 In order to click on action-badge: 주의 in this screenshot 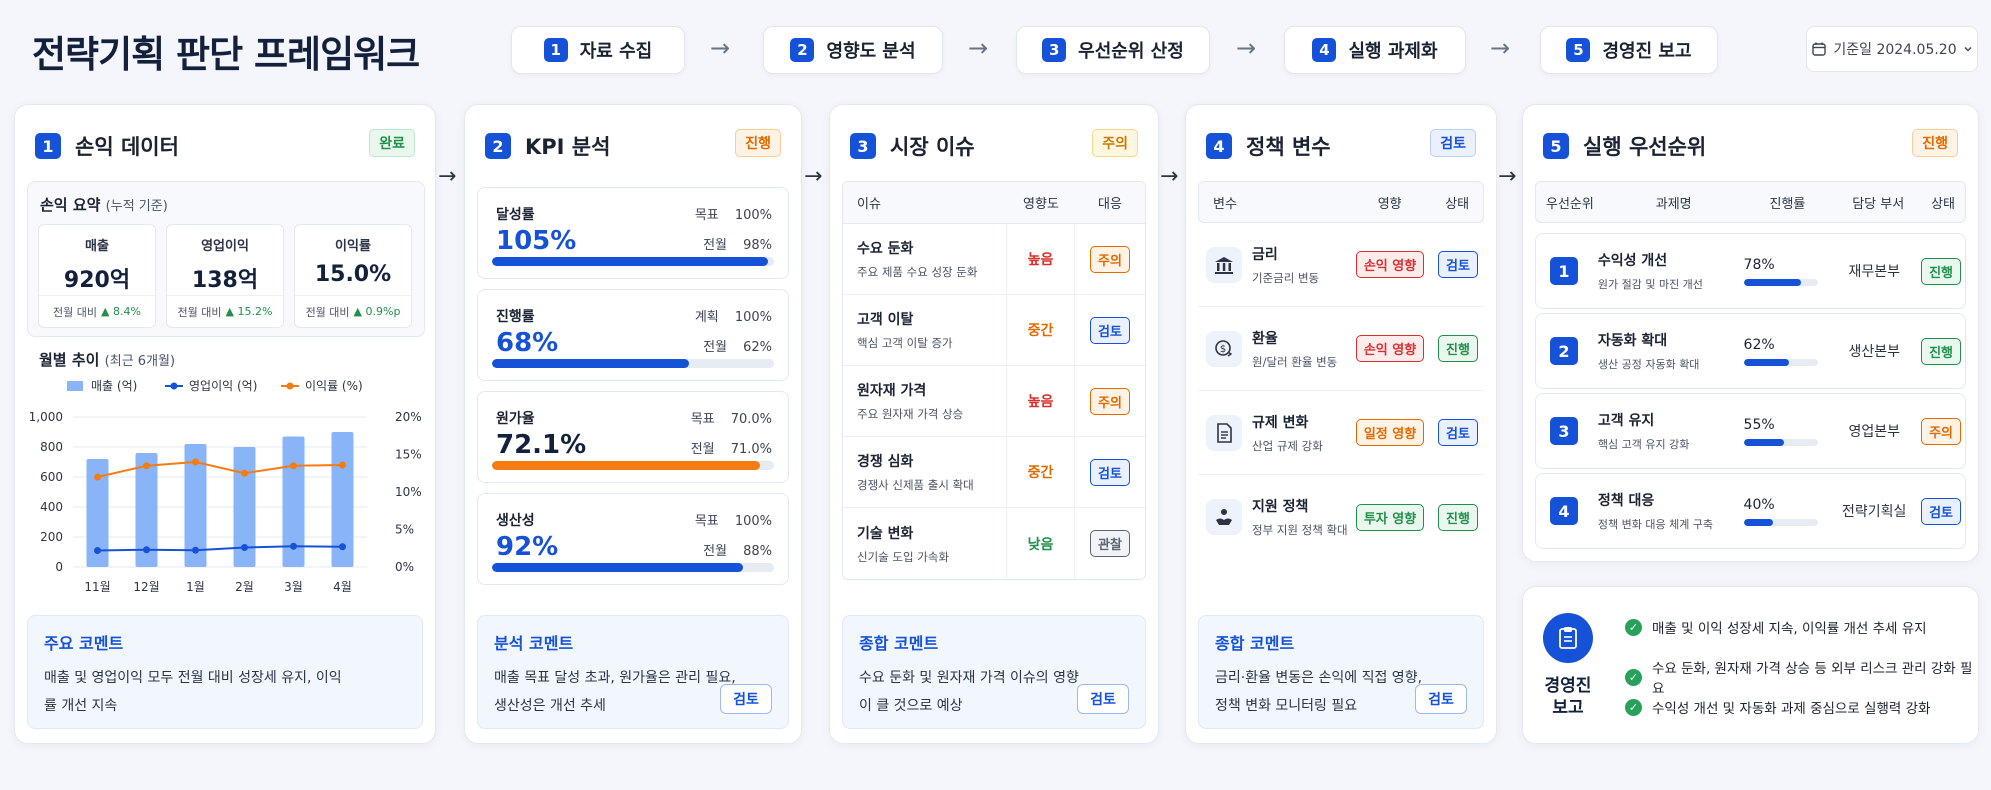, I will do `click(1110, 259)`.